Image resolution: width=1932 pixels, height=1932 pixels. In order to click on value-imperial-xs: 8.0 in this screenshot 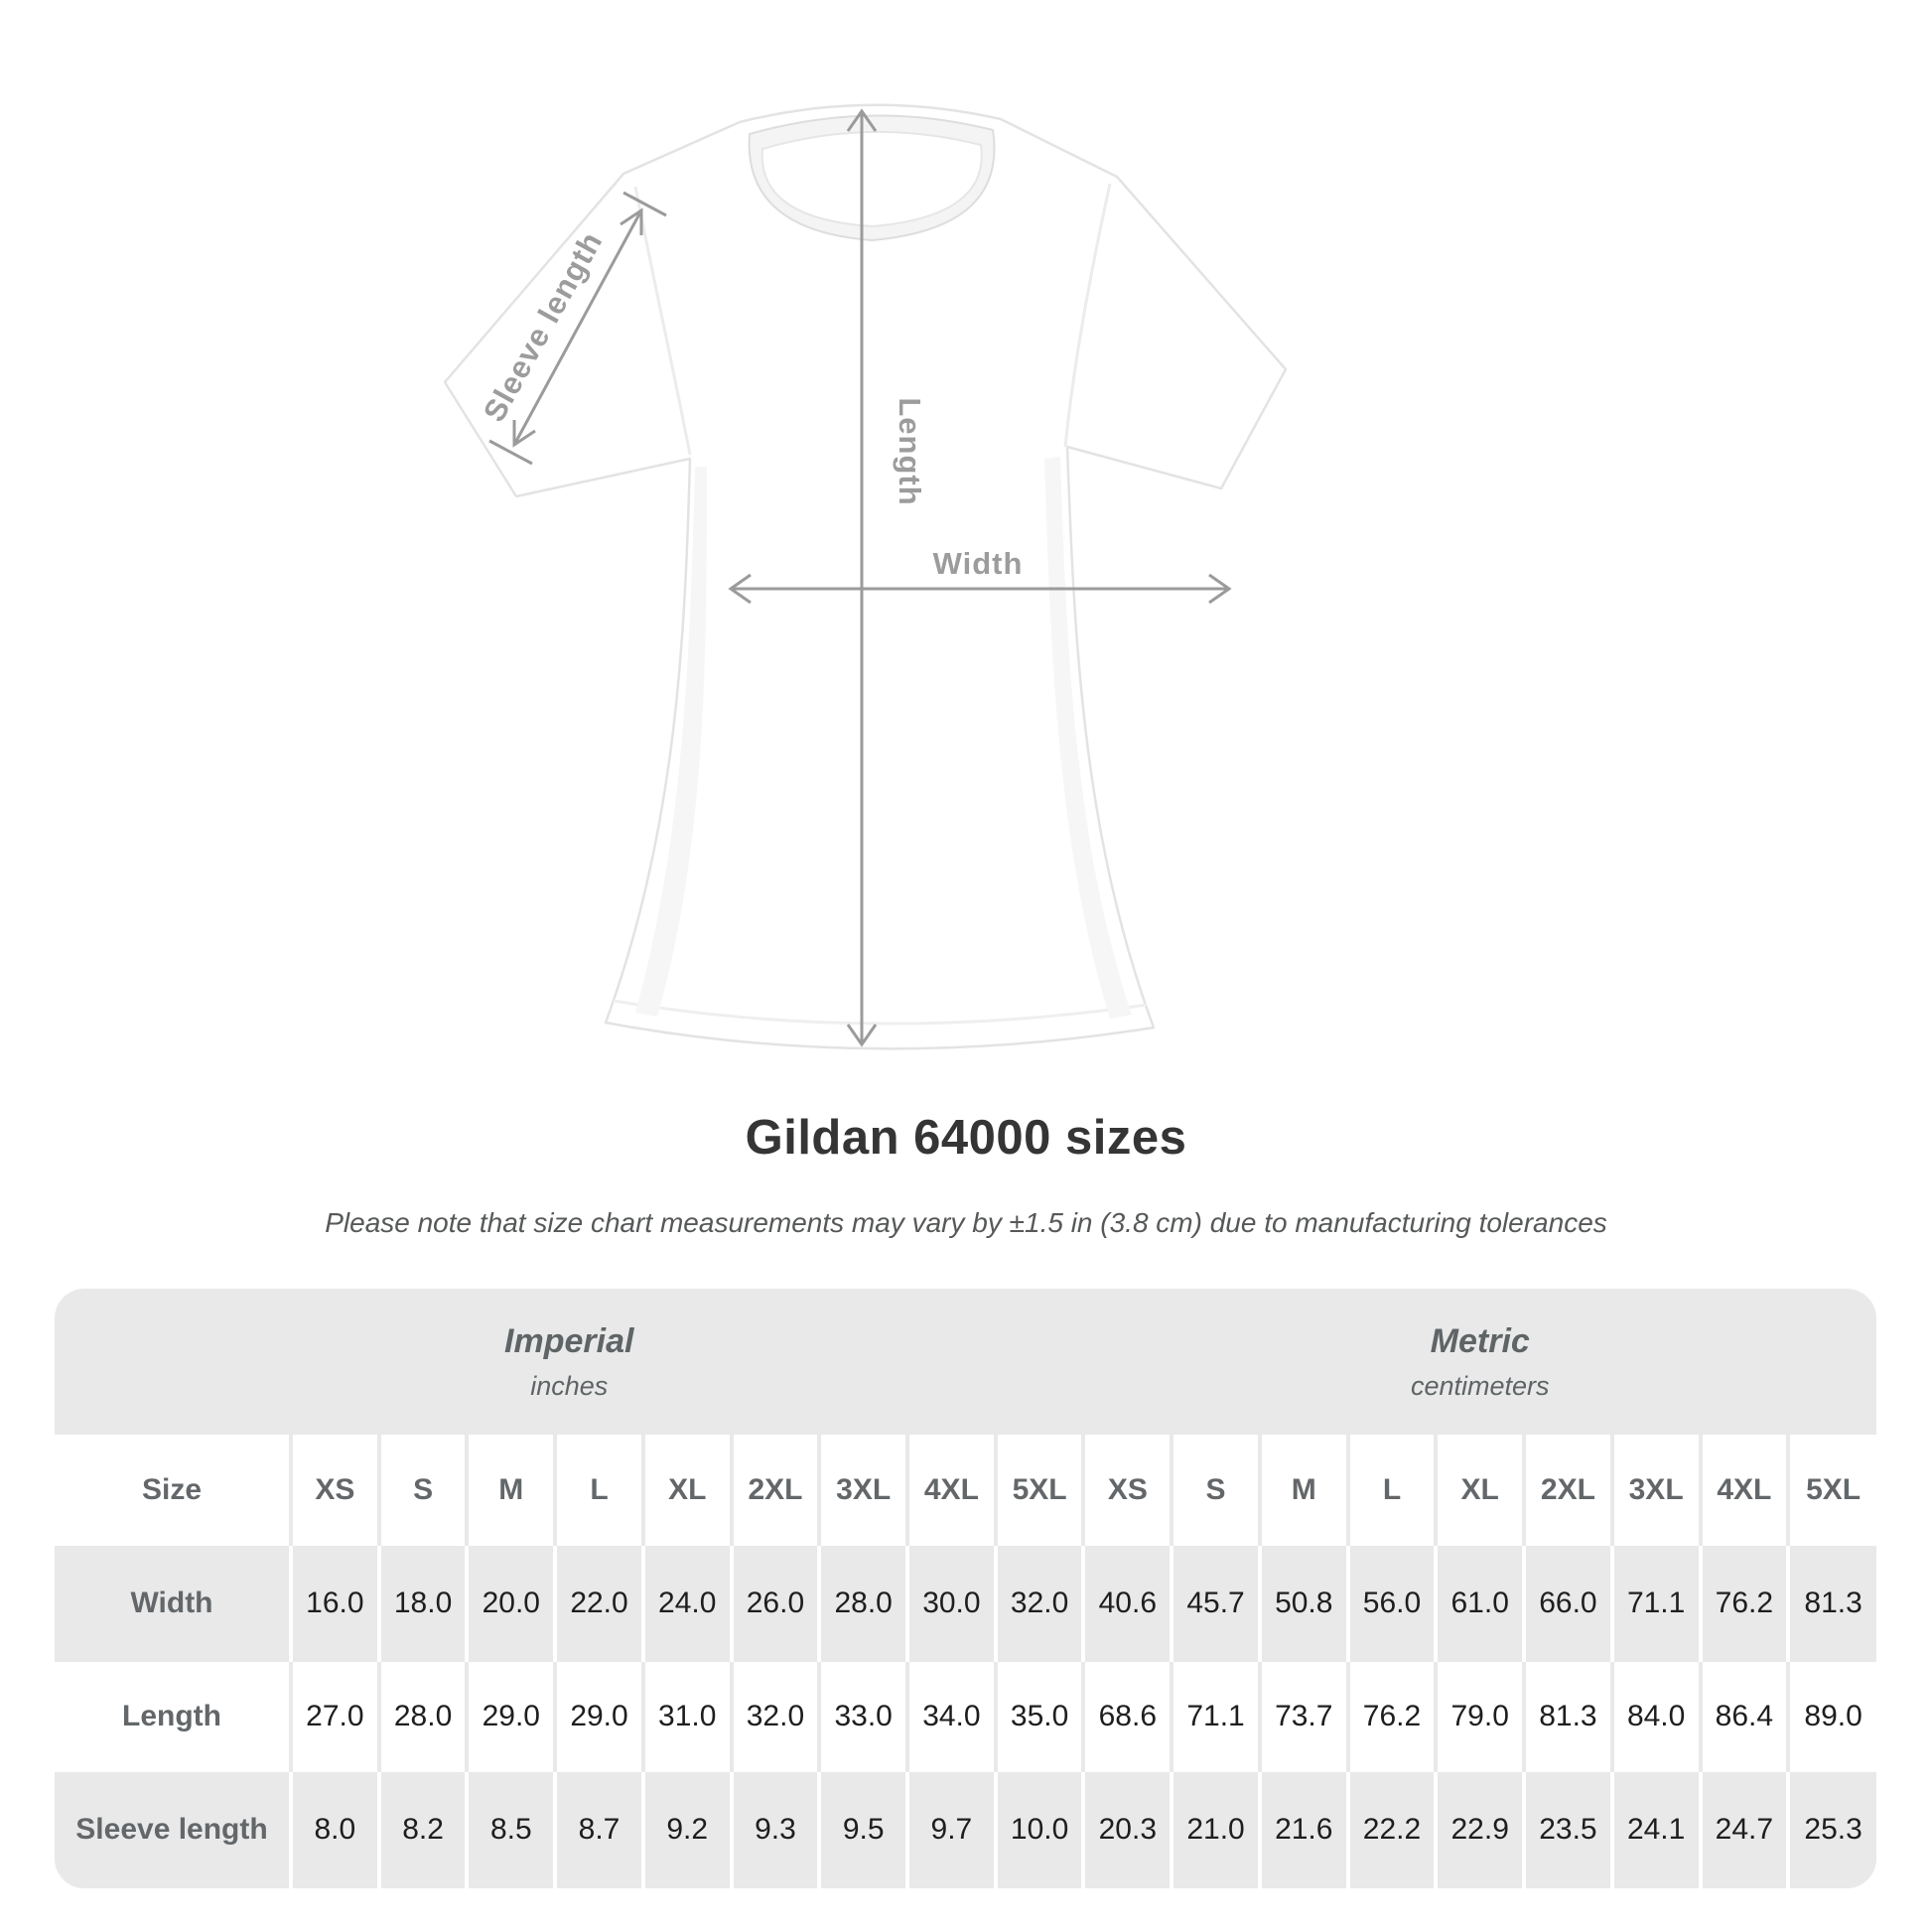, I will do `click(334, 1830)`.